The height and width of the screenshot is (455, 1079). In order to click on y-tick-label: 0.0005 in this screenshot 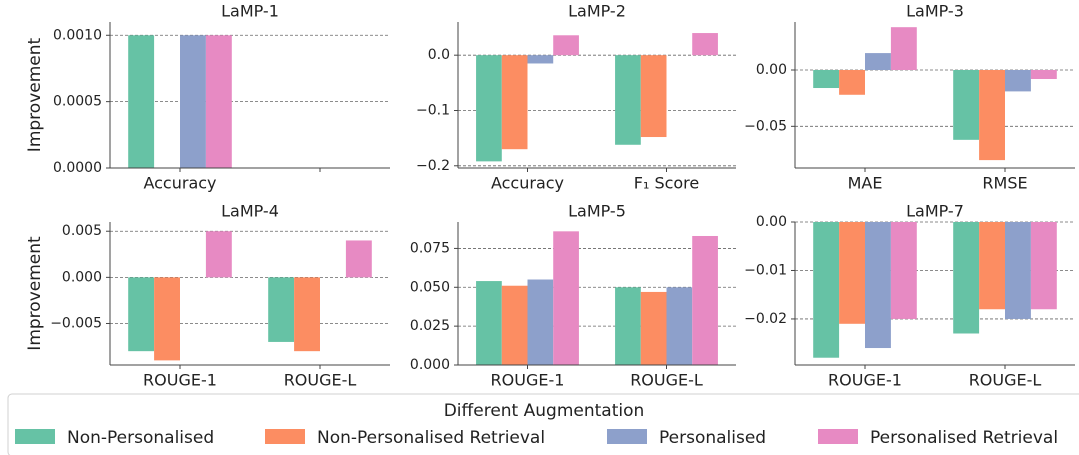, I will do `click(77, 102)`.